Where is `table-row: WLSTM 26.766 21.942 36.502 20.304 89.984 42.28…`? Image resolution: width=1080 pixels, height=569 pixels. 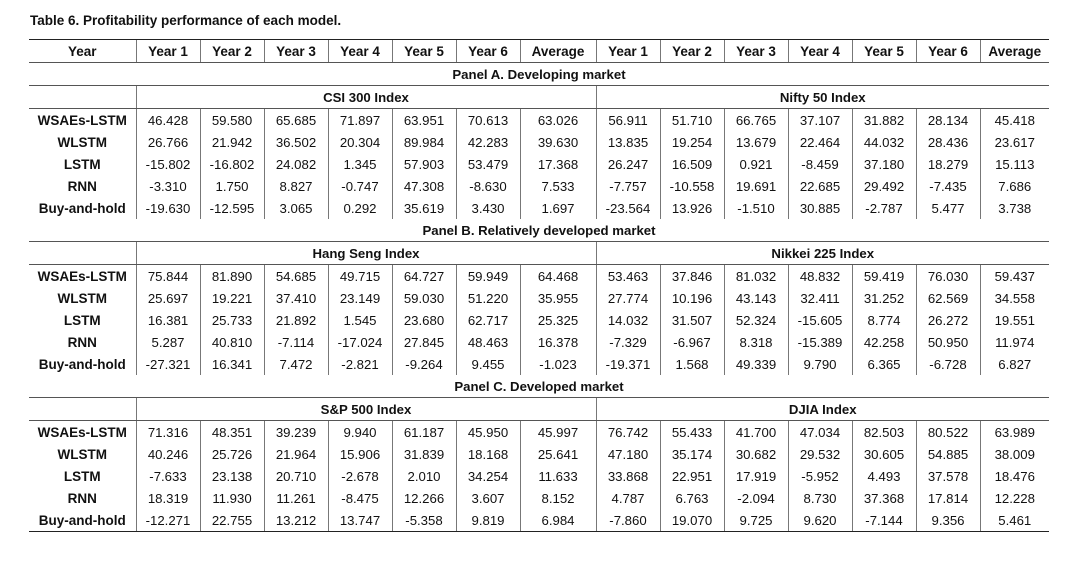 table-row: WLSTM 26.766 21.942 36.502 20.304 89.984 42.28… is located at coordinates (539, 142).